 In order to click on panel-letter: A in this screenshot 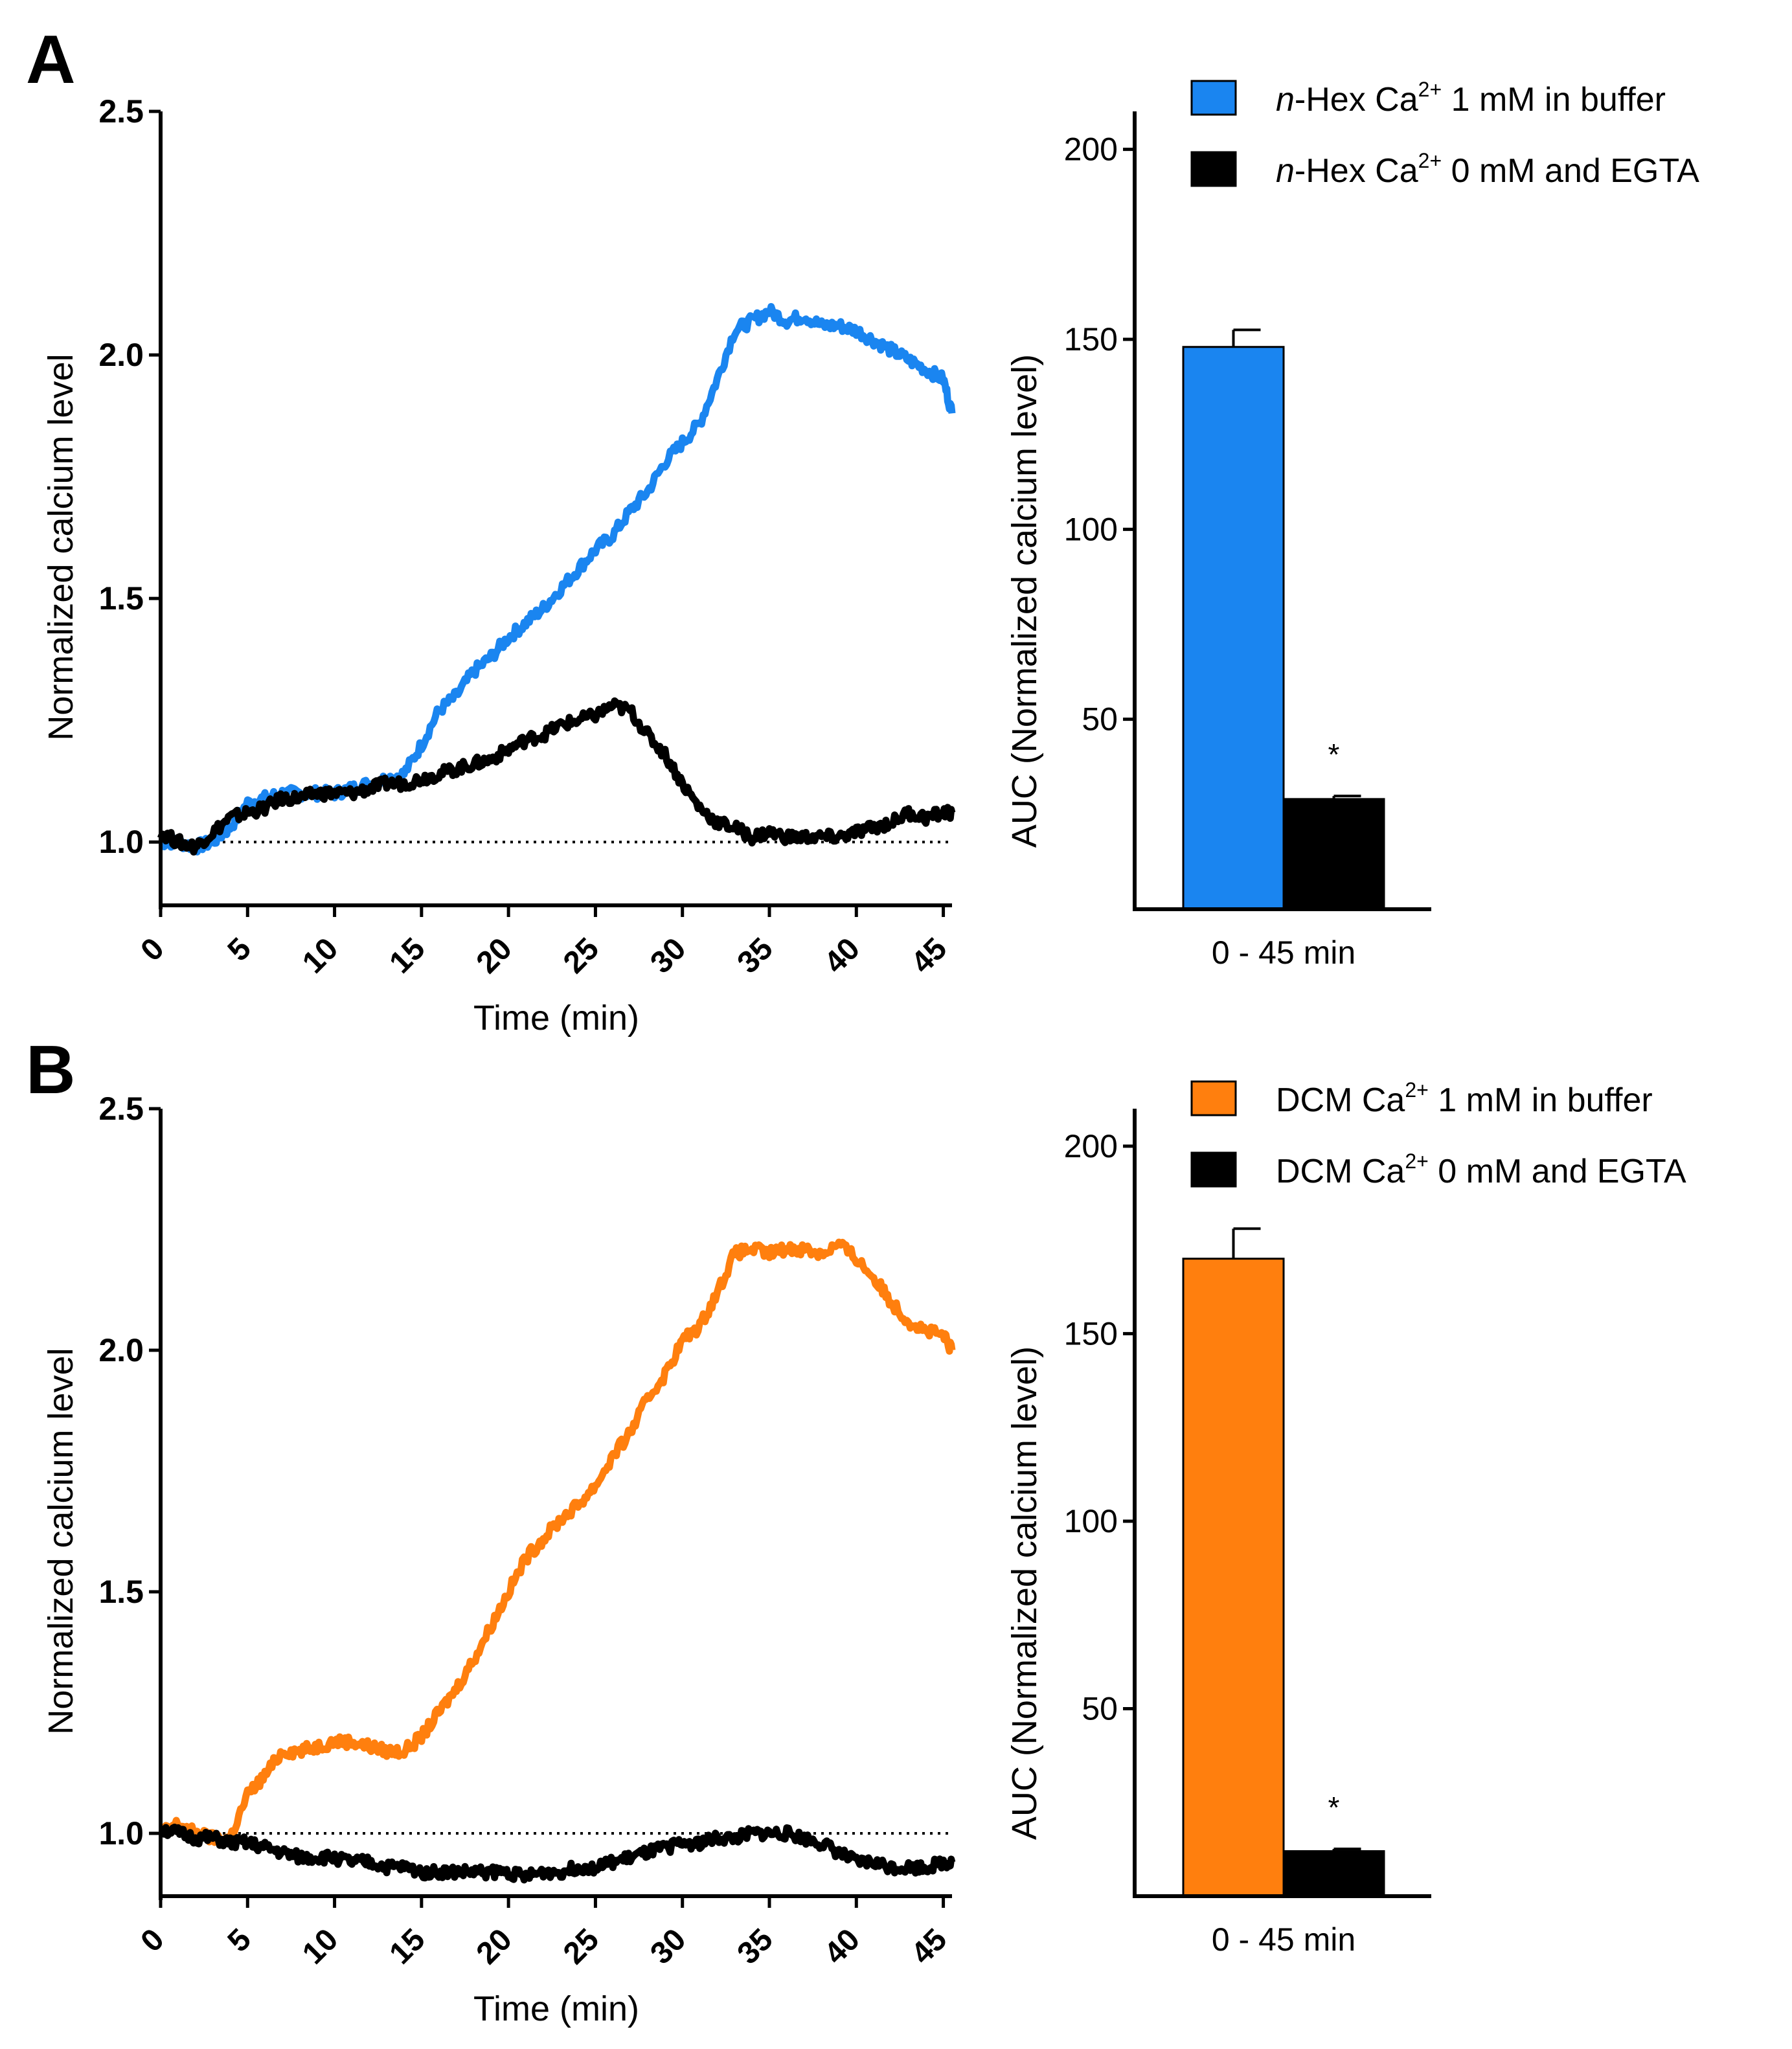, I will do `click(51, 59)`.